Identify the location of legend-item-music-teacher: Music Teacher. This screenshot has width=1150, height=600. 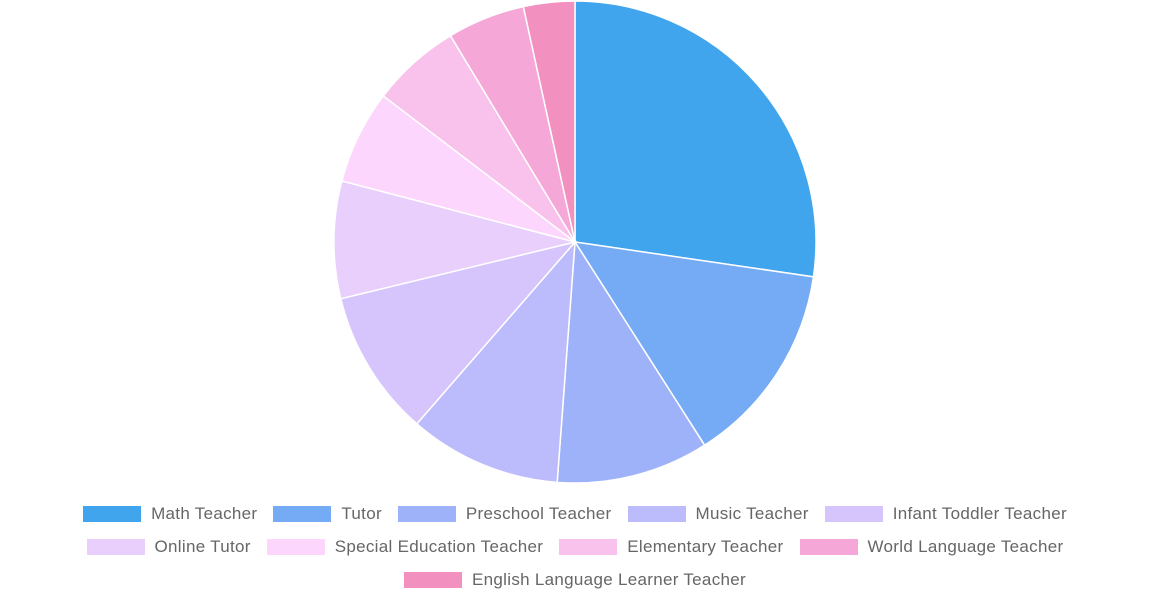
(718, 513).